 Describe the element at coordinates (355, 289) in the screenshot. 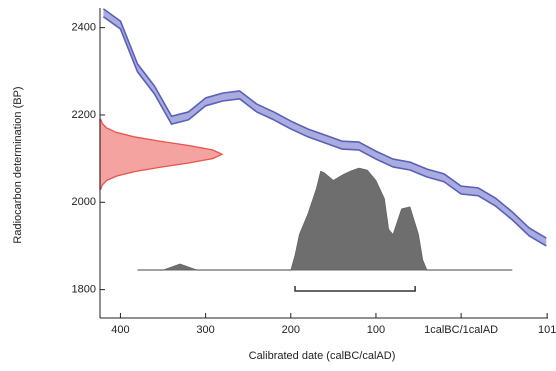

I see `range-bracket` at that location.